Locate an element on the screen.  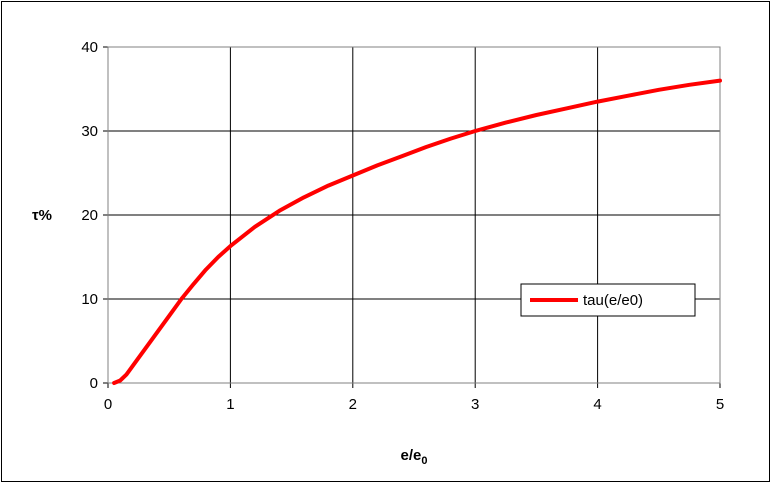
y-tick-label: 40 is located at coordinates (89, 47).